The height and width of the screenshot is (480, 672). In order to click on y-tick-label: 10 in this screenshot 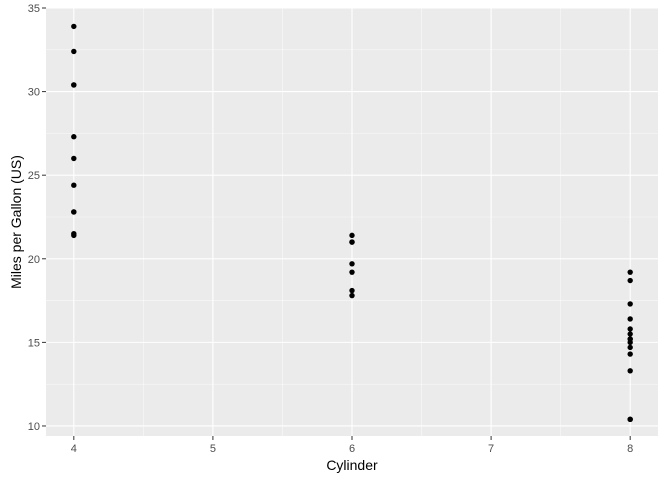, I will do `click(34, 427)`.